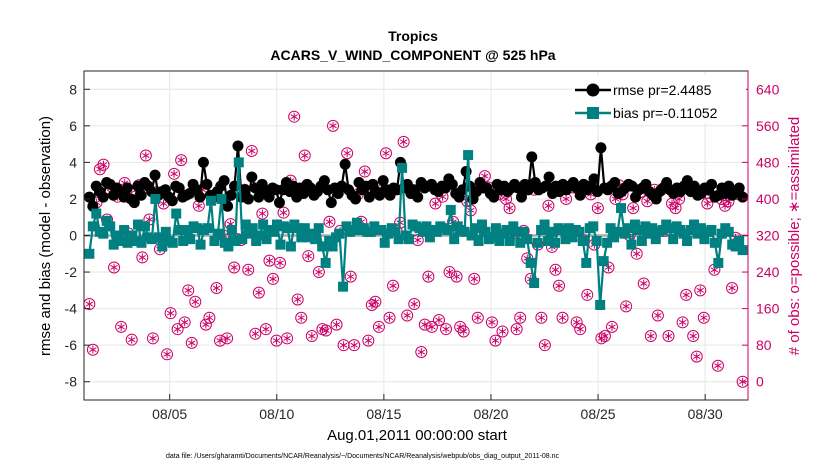  What do you see at coordinates (71, 345) in the screenshot?
I see `left-tick-label: -6` at bounding box center [71, 345].